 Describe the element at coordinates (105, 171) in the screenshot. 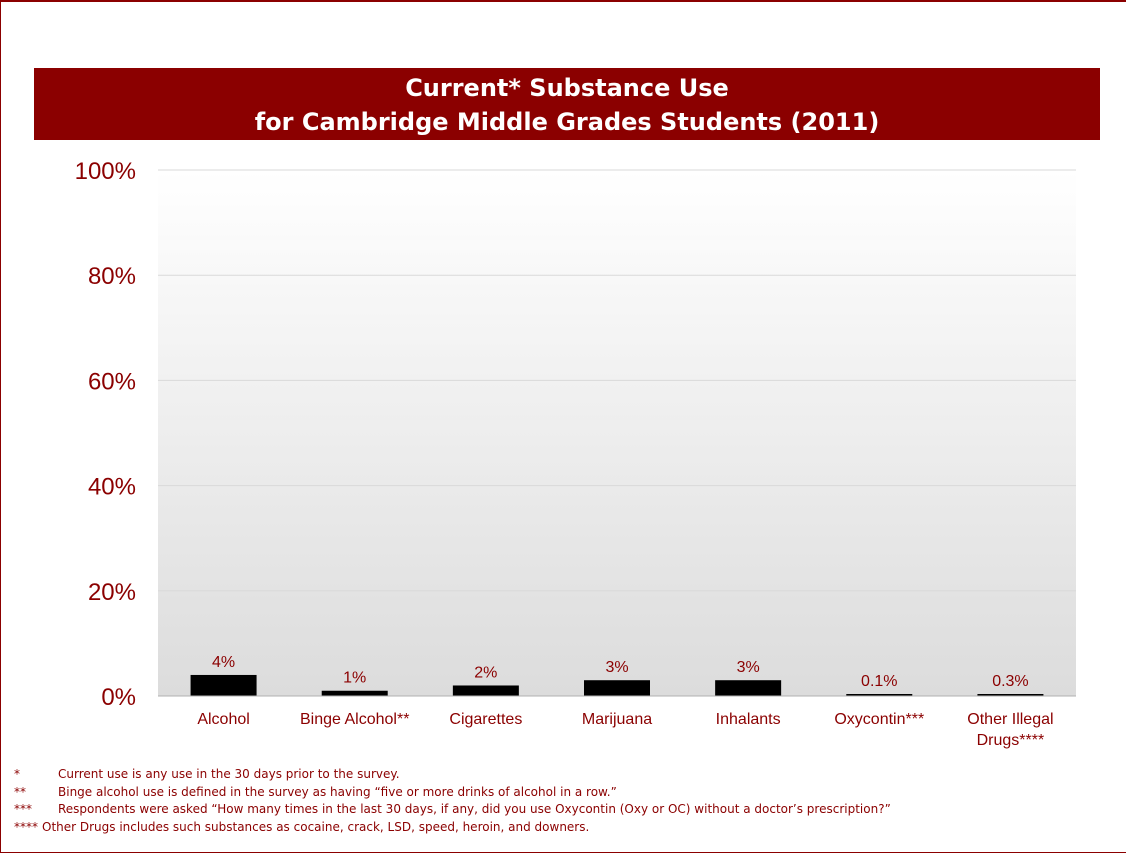

I see `y-tick-label: 100%` at that location.